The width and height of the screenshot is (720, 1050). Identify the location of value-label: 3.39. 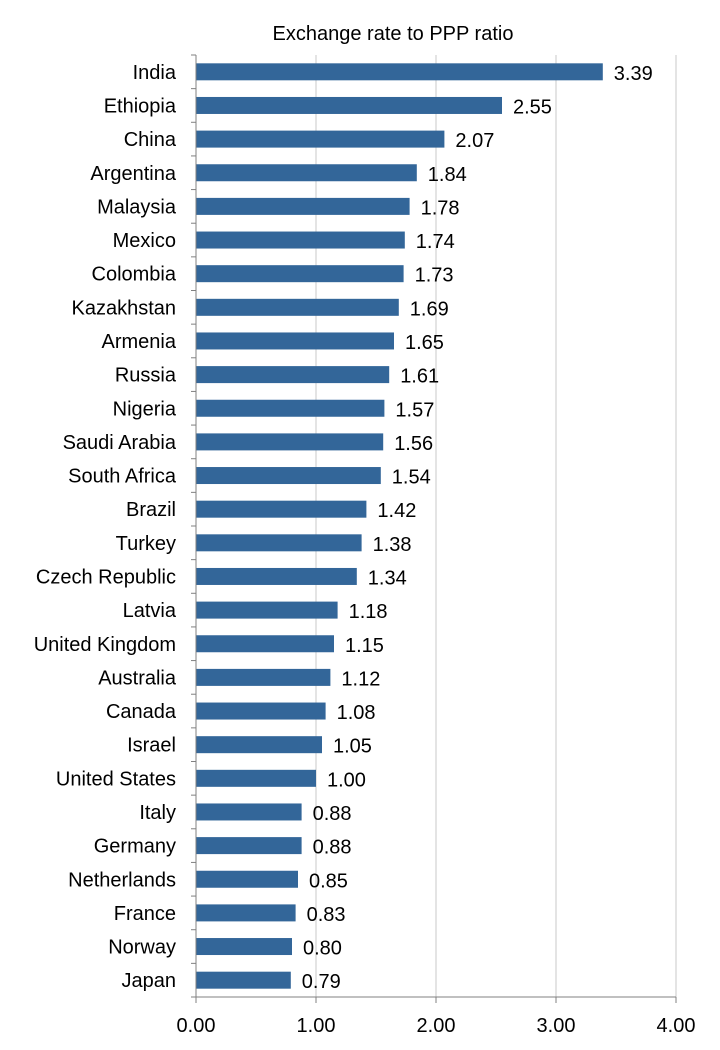
(633, 74).